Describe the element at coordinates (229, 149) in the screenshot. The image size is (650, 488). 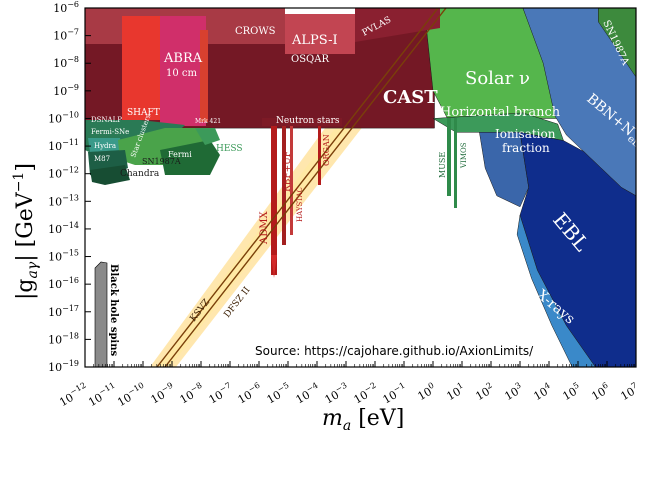
I see `label-hess: HESS` at that location.